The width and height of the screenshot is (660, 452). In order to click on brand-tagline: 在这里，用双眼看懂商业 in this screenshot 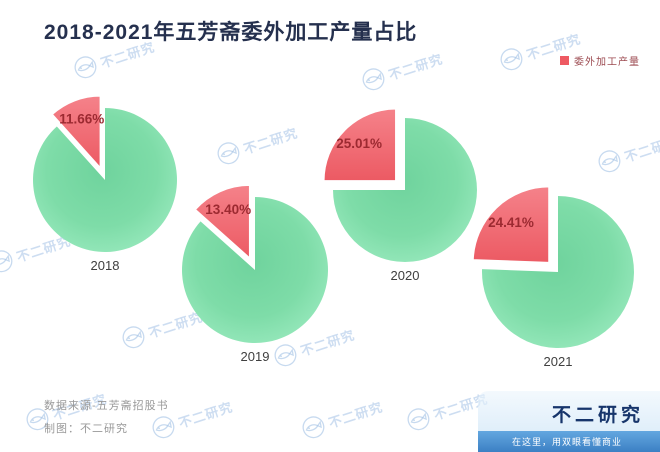, I will do `click(569, 441)`.